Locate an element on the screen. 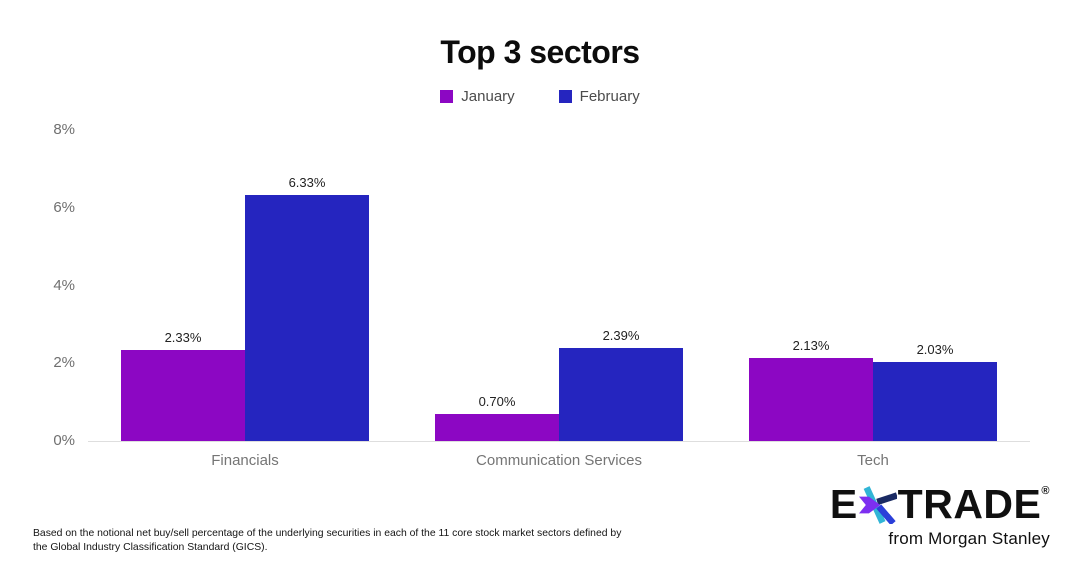 The width and height of the screenshot is (1080, 565). legend-label-january: January is located at coordinates (488, 96).